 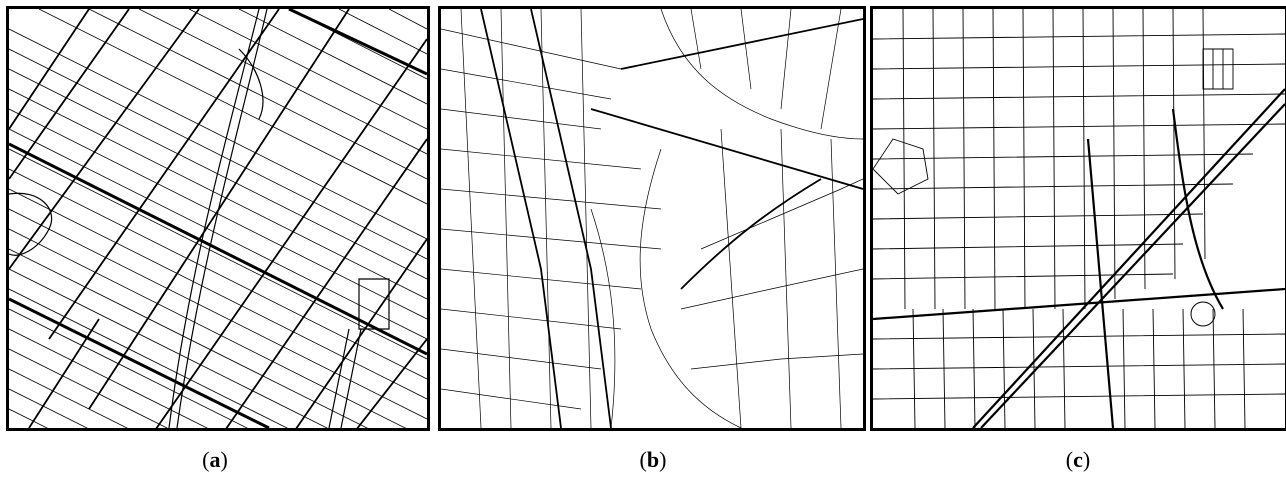 I want to click on caption-c: (c), so click(x=1078, y=459).